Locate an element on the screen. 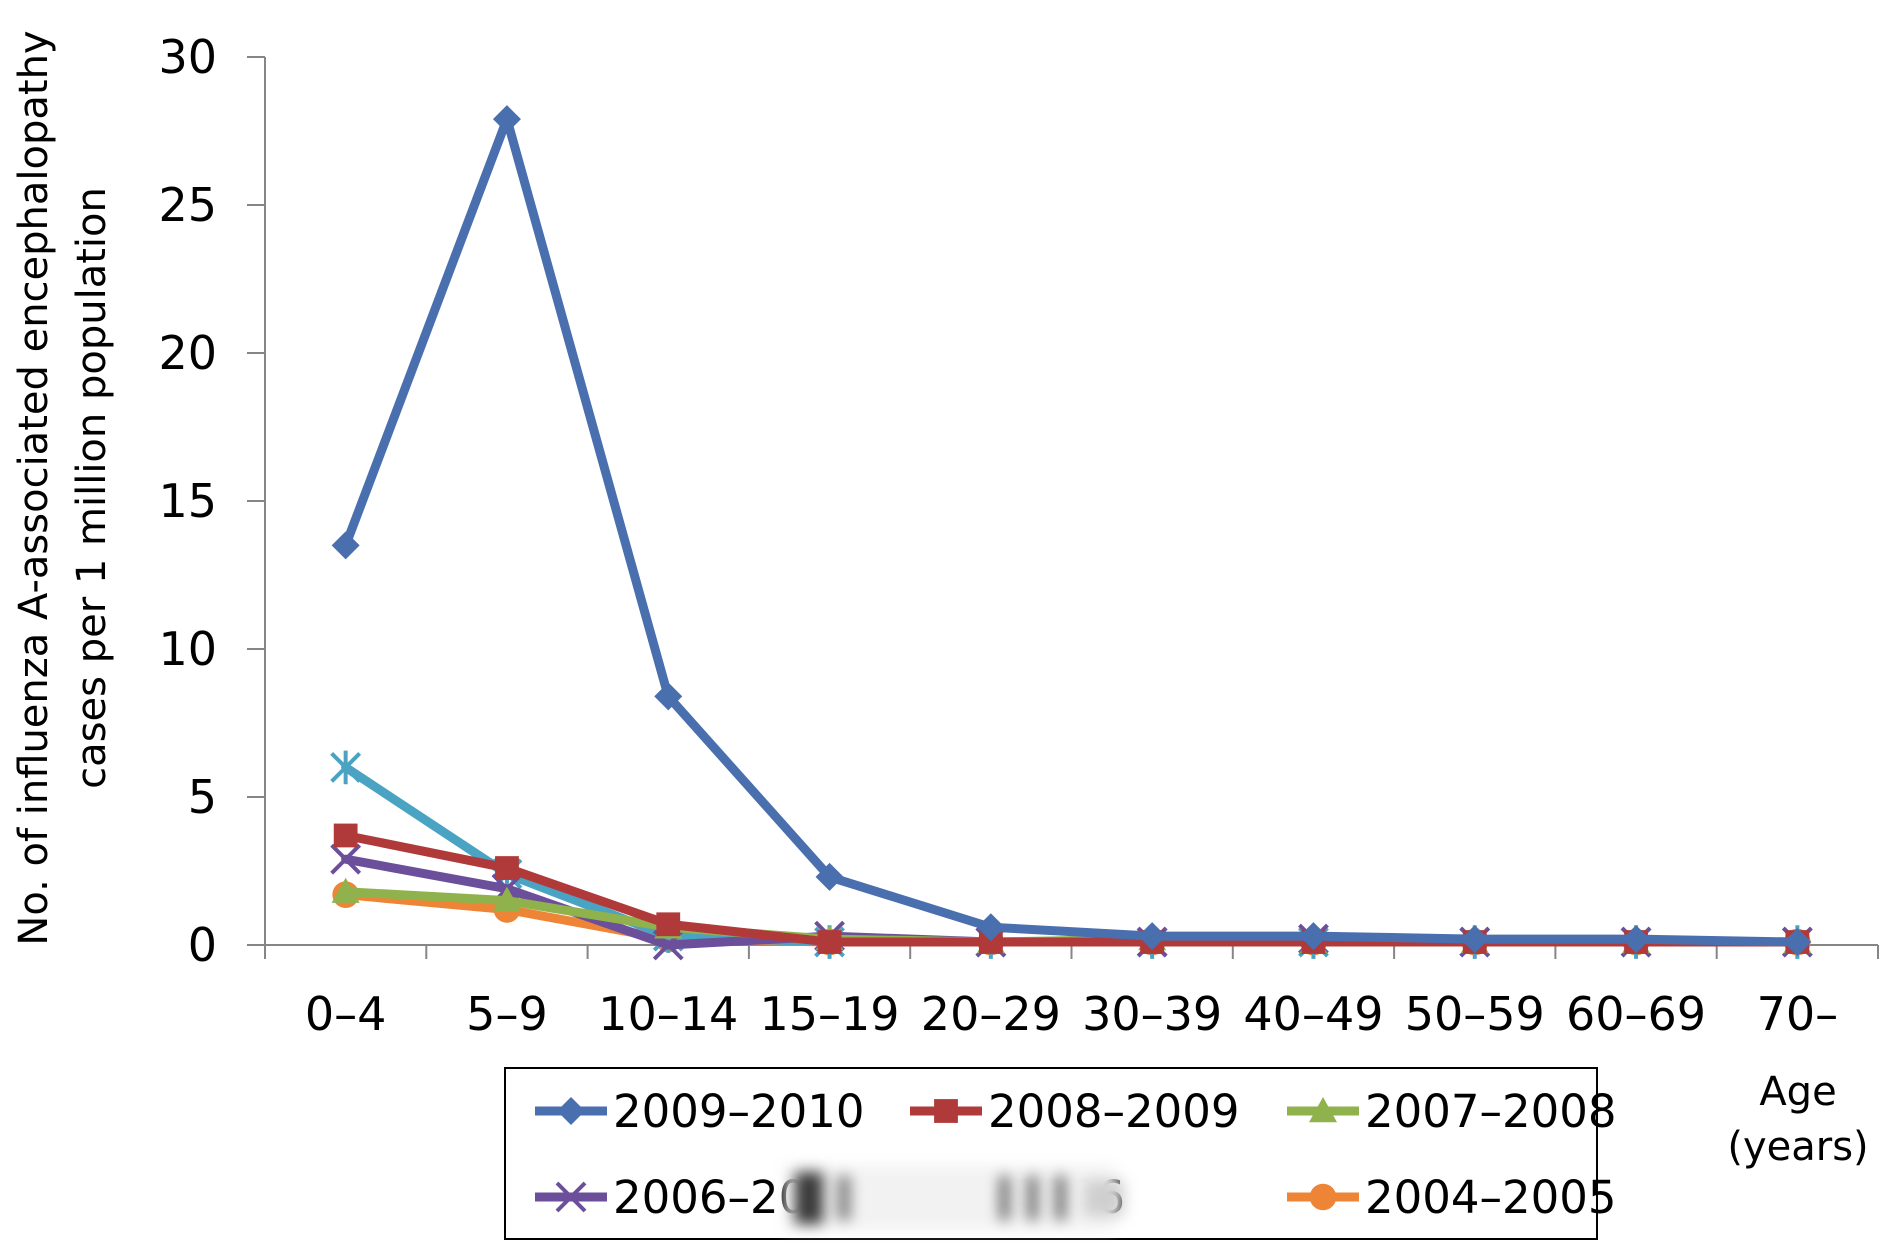 This screenshot has width=1888, height=1248. legend-entry: 2009–2010 is located at coordinates (700, 1111).